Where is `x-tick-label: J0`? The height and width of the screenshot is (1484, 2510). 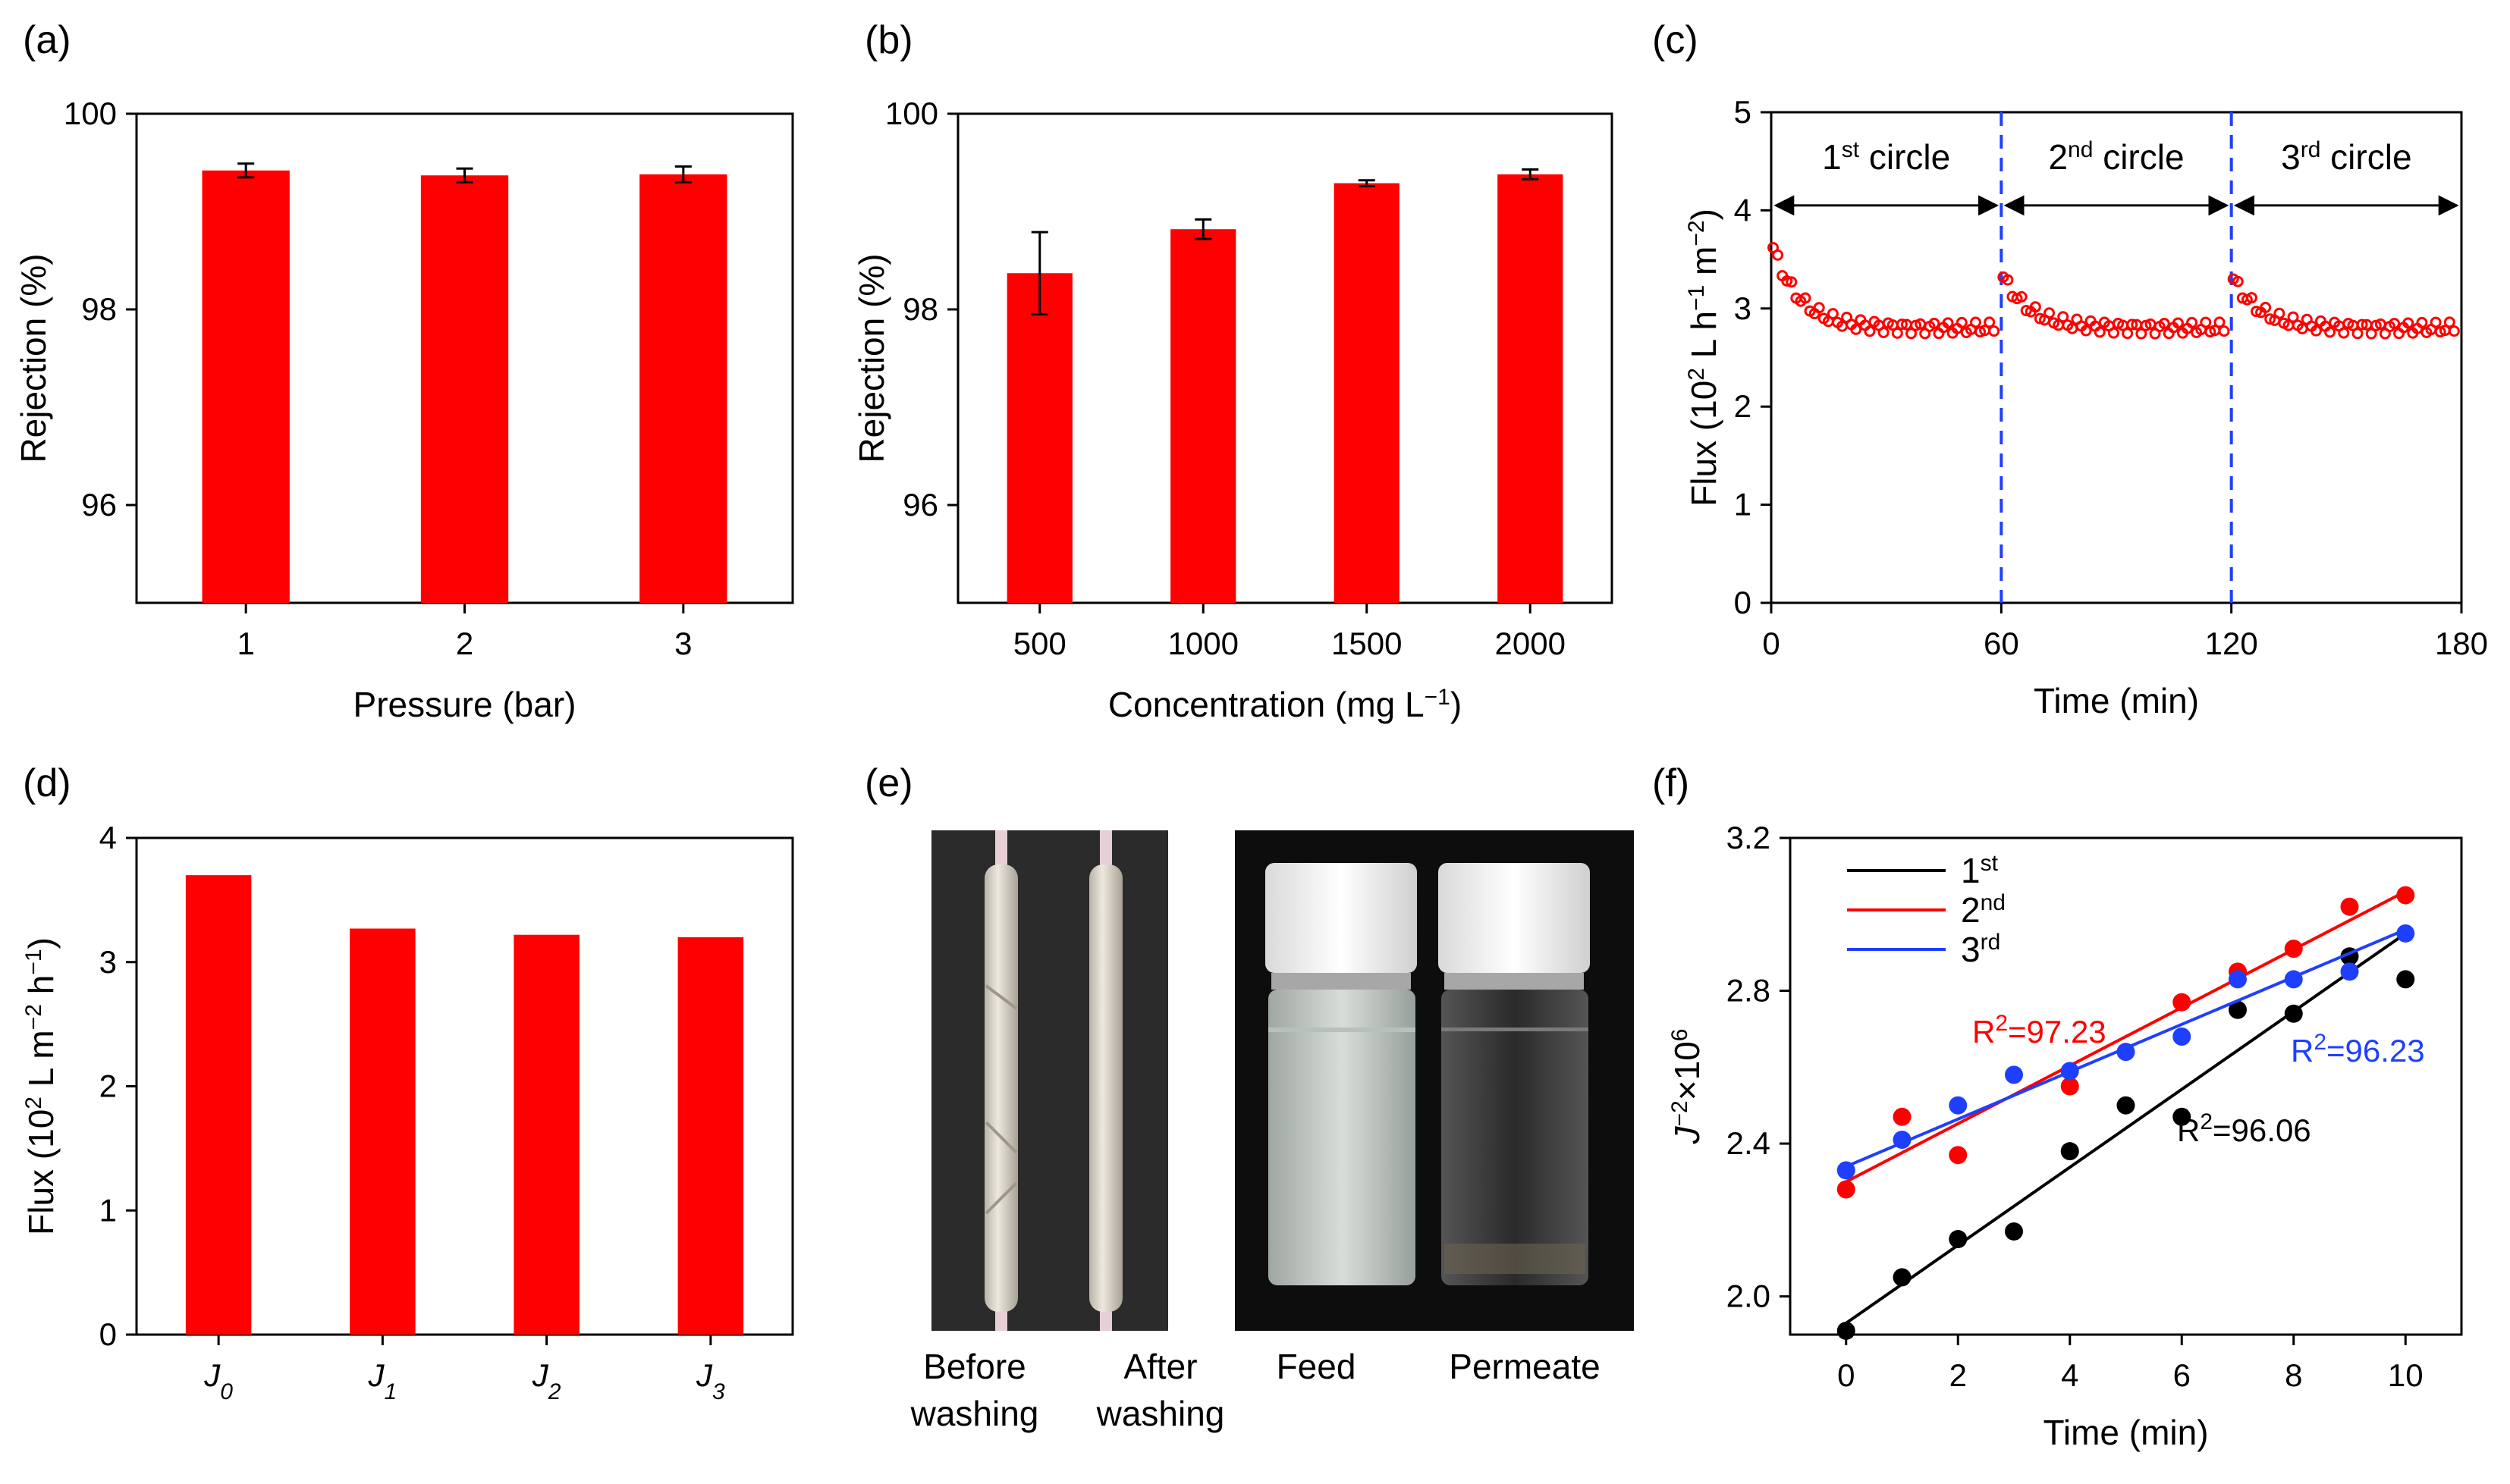 x-tick-label: J0 is located at coordinates (218, 1381).